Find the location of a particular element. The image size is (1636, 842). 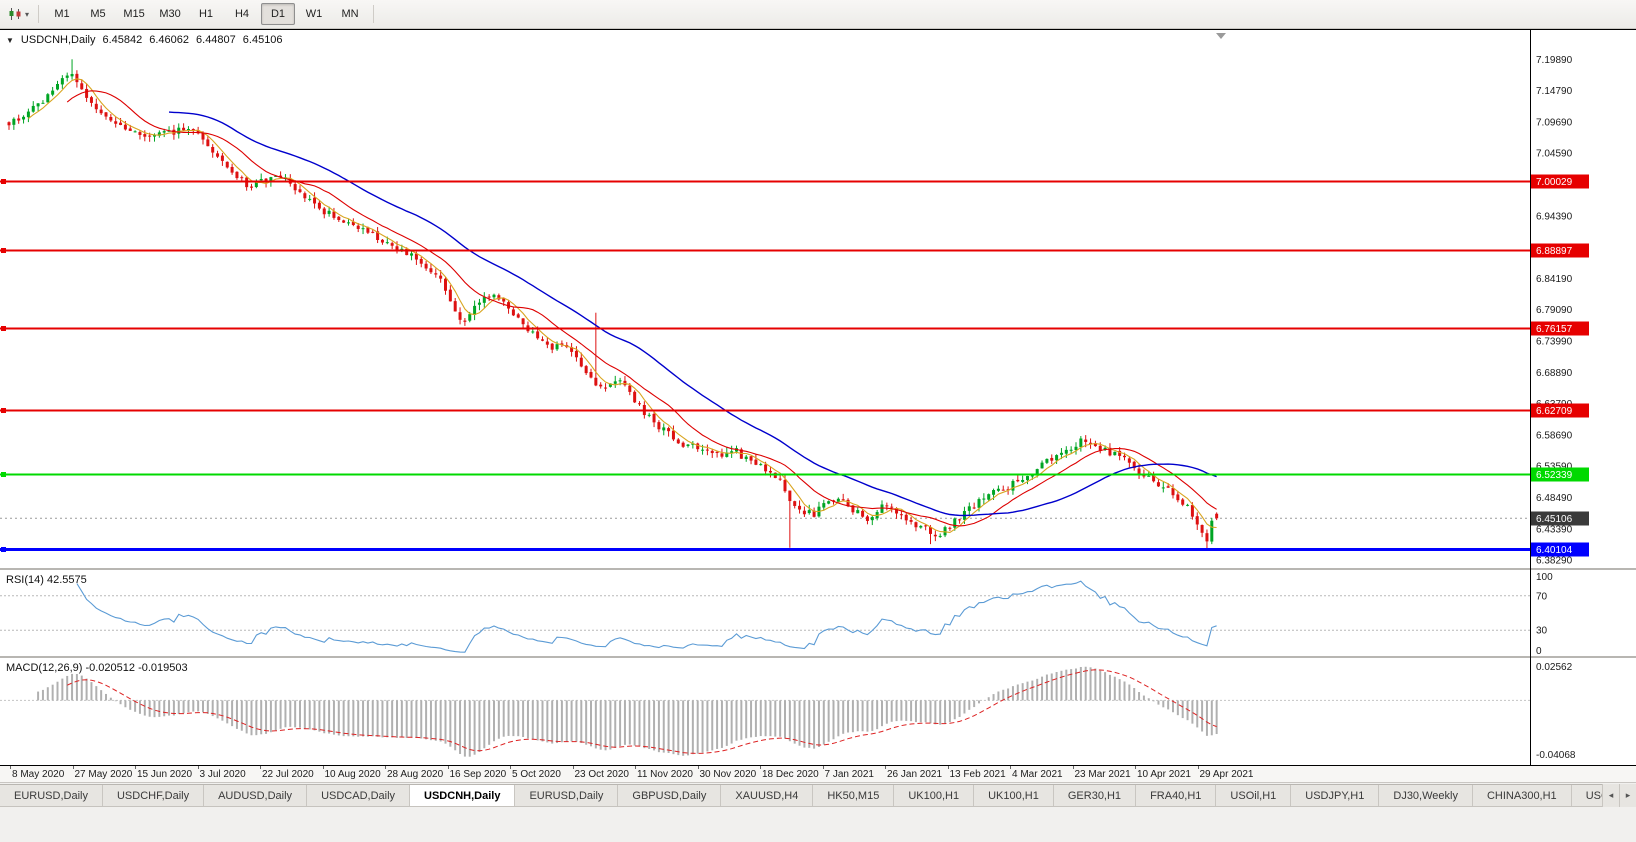

svg-text: 6.88897 is located at coordinates (1554, 251).